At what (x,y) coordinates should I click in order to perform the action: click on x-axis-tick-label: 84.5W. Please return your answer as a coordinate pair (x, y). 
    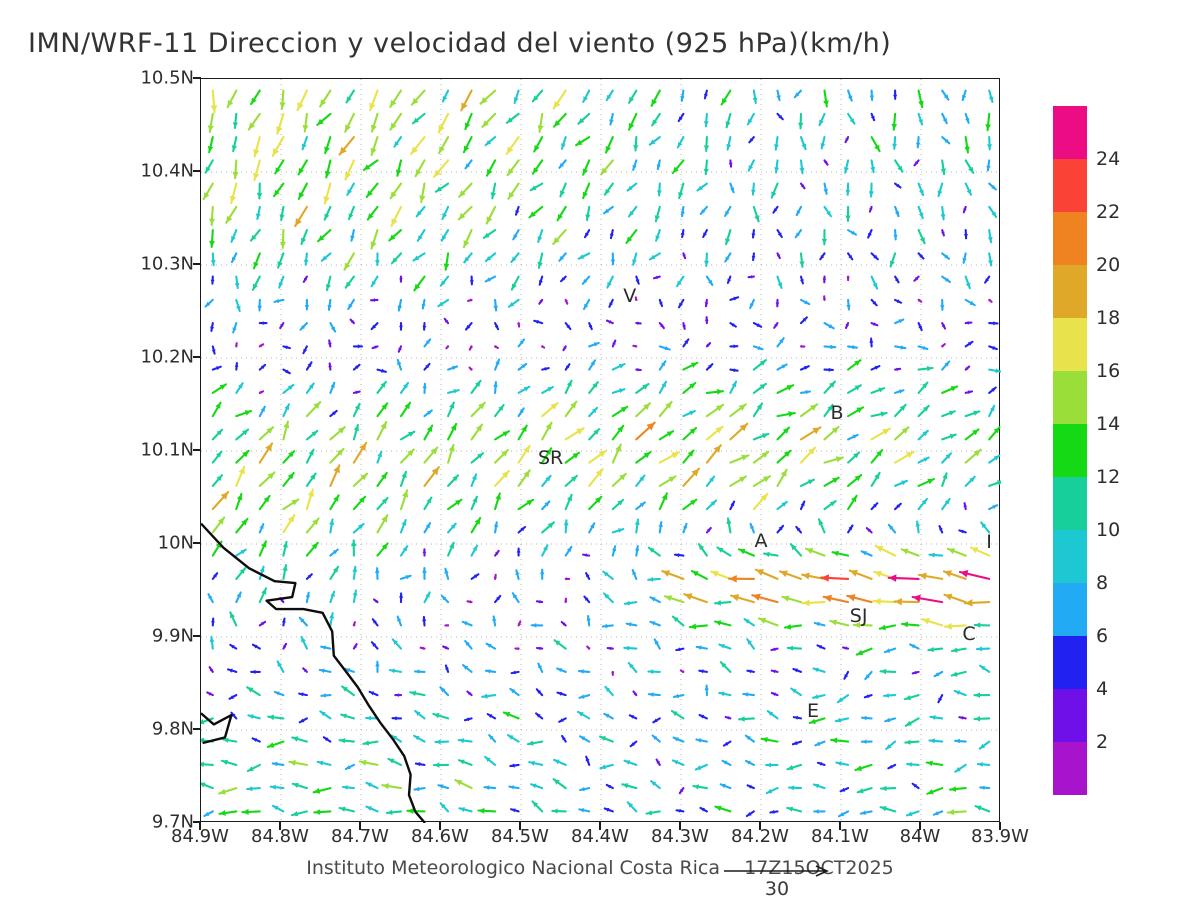
    Looking at the image, I should click on (520, 836).